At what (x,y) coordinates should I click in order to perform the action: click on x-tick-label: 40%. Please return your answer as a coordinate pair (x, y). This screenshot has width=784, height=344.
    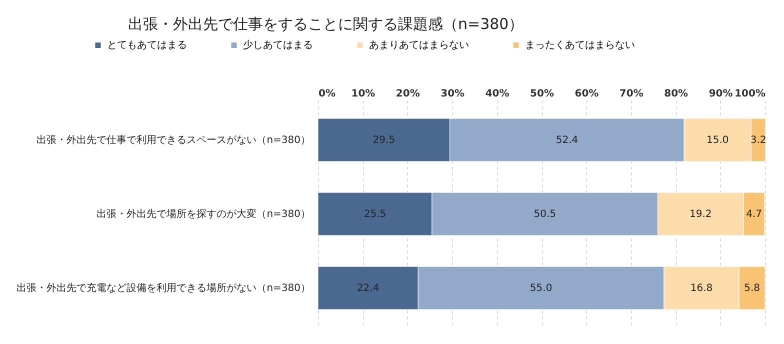
    Looking at the image, I should click on (497, 94).